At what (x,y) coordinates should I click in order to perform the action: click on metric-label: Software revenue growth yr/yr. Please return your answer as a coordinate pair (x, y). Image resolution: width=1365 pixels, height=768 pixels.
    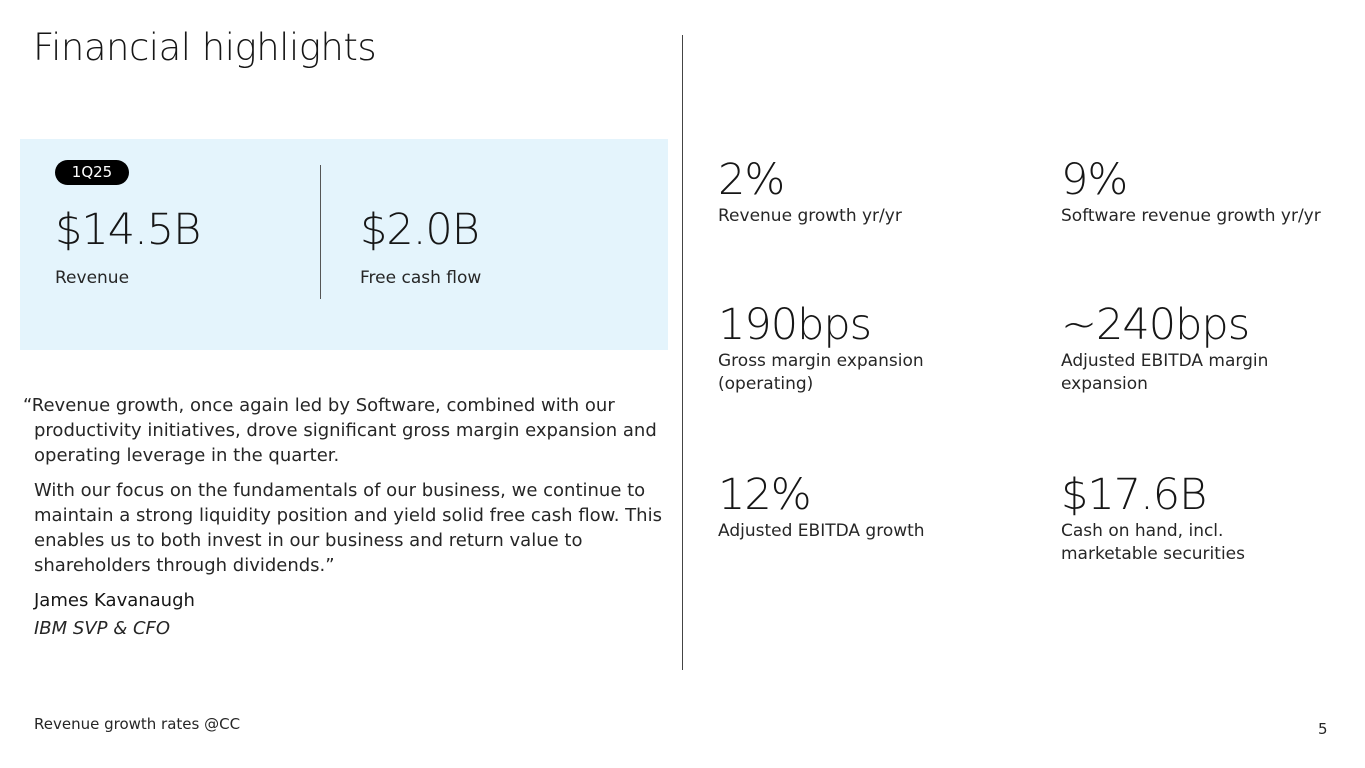
    Looking at the image, I should click on (1191, 216).